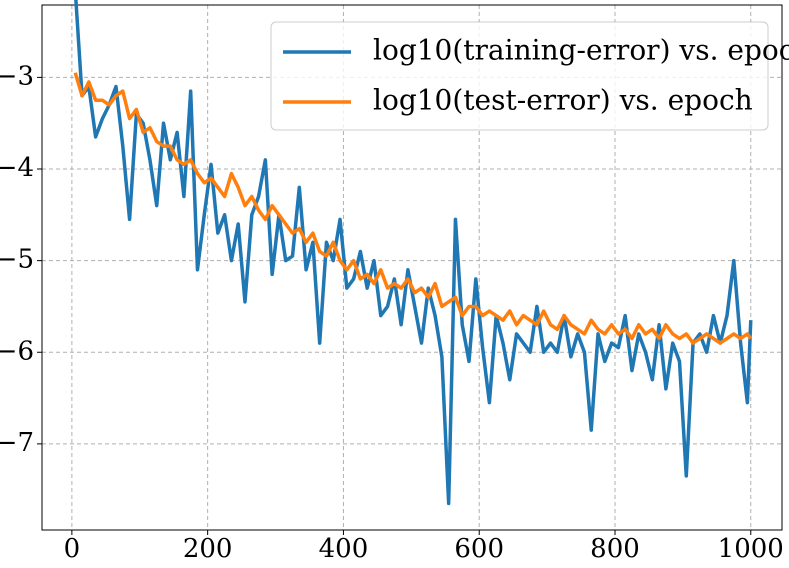 The width and height of the screenshot is (789, 568). What do you see at coordinates (563, 100) in the screenshot?
I see `legend-label: log10(test-error) vs. epoch` at bounding box center [563, 100].